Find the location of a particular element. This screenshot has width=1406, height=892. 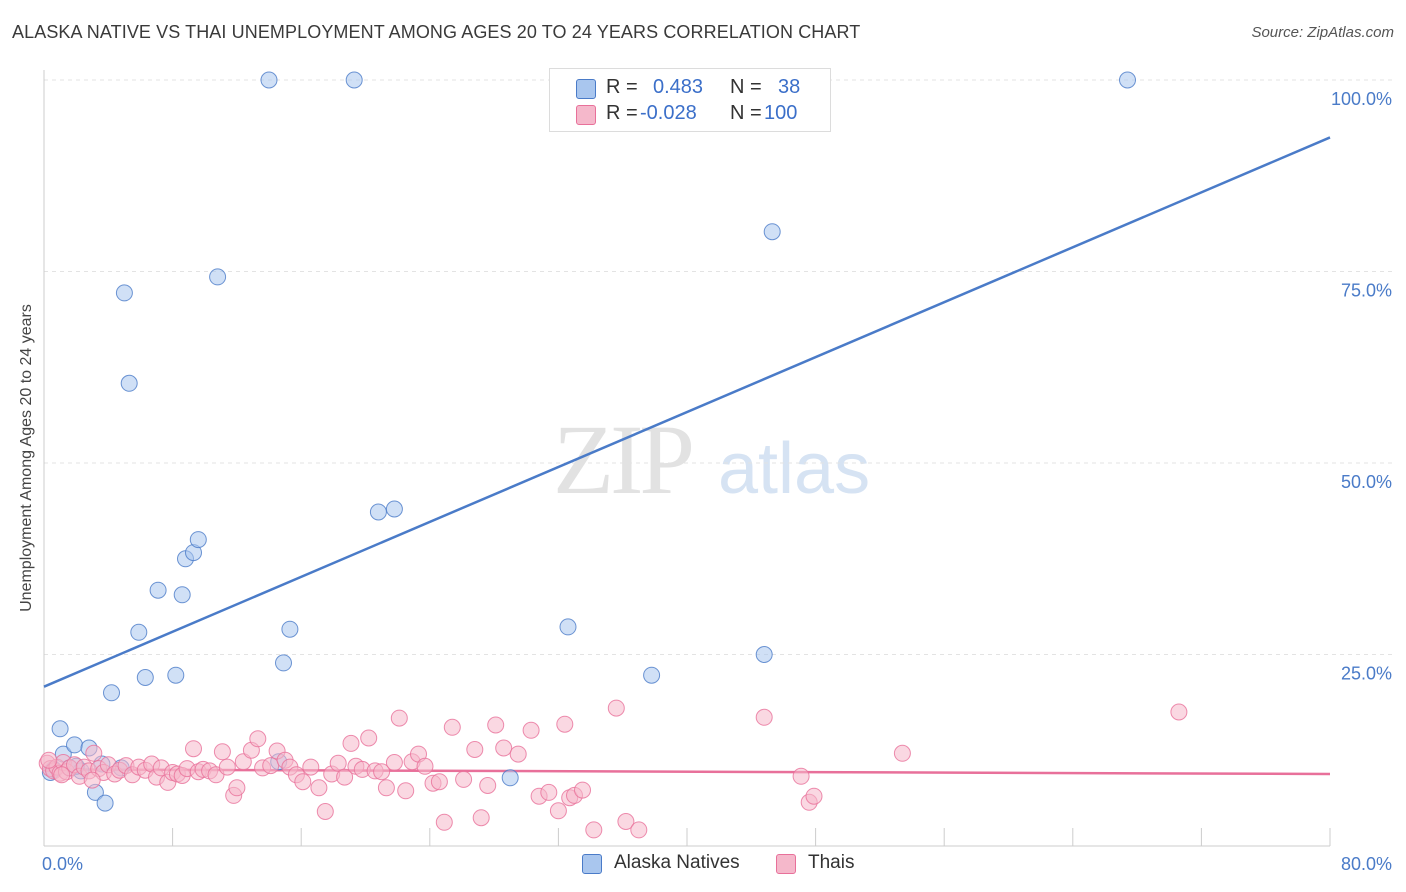

legend-n-value: 100 is located at coordinates (781, 113).